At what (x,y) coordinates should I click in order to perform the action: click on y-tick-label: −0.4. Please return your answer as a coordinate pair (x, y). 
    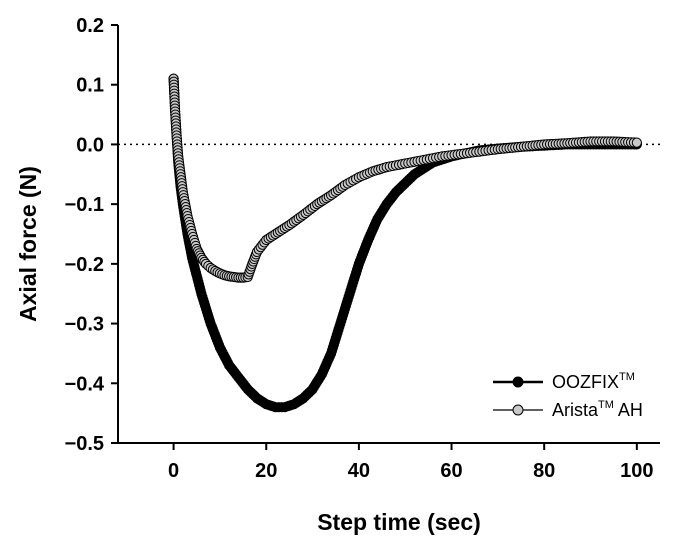
    Looking at the image, I should click on (85, 384).